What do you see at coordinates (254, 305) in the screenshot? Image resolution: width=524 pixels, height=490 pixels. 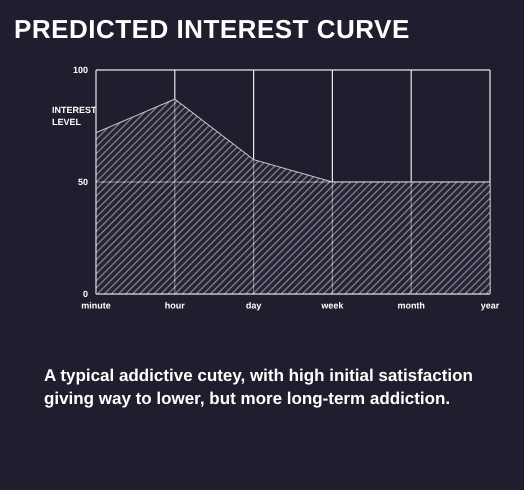 I see `x-tick-label: day` at bounding box center [254, 305].